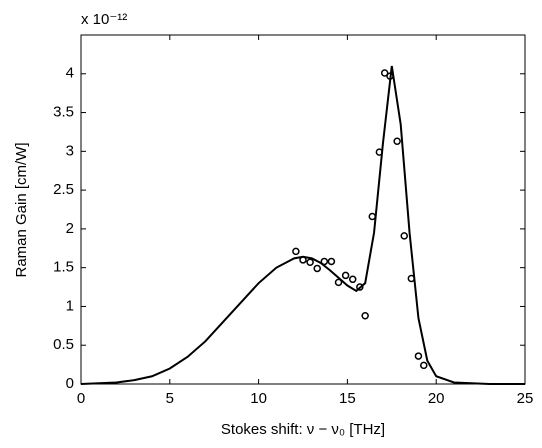  What do you see at coordinates (258, 398) in the screenshot?
I see `x-tick-label: 10` at bounding box center [258, 398].